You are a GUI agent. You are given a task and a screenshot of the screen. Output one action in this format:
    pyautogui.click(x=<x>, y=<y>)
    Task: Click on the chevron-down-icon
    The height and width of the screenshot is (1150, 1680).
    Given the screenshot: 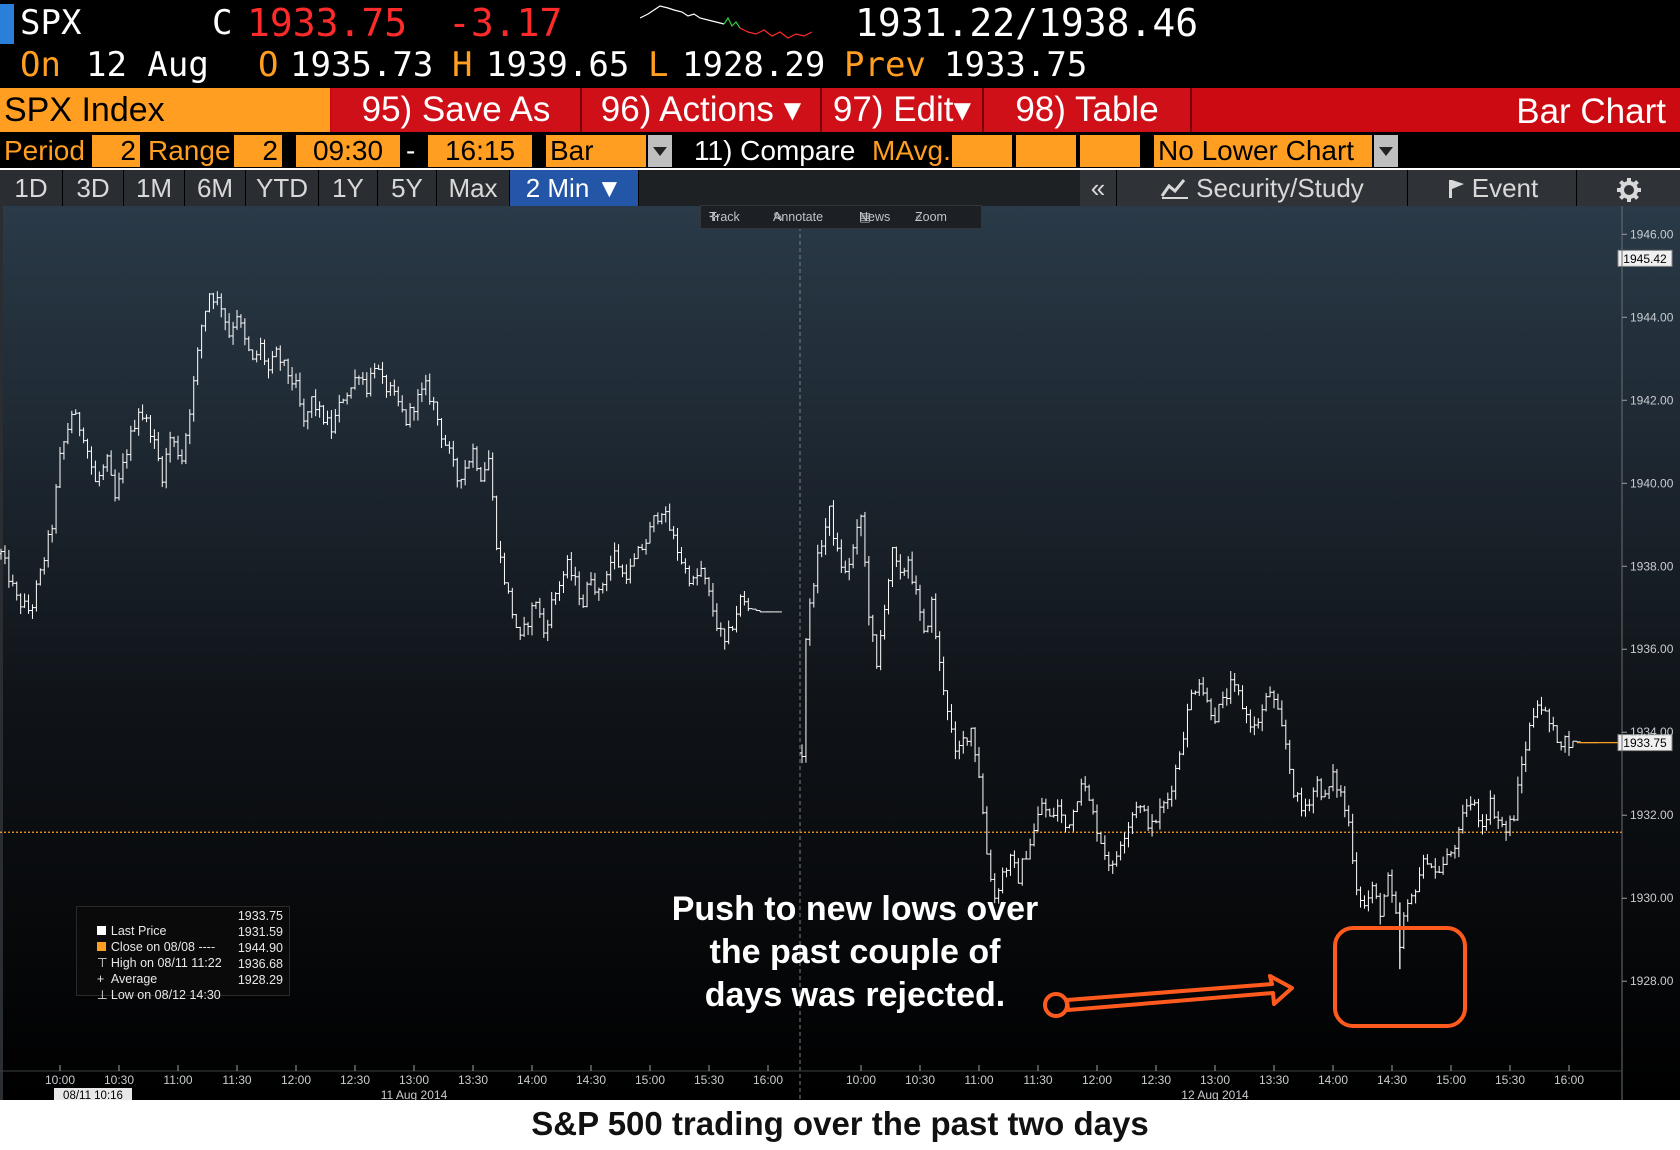 What is the action you would take?
    pyautogui.click(x=660, y=151)
    